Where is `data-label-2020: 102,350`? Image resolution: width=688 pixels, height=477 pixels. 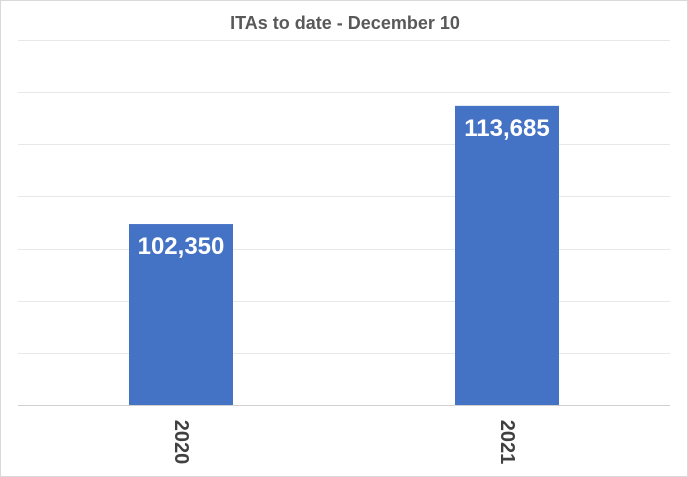 data-label-2020: 102,350 is located at coordinates (181, 246).